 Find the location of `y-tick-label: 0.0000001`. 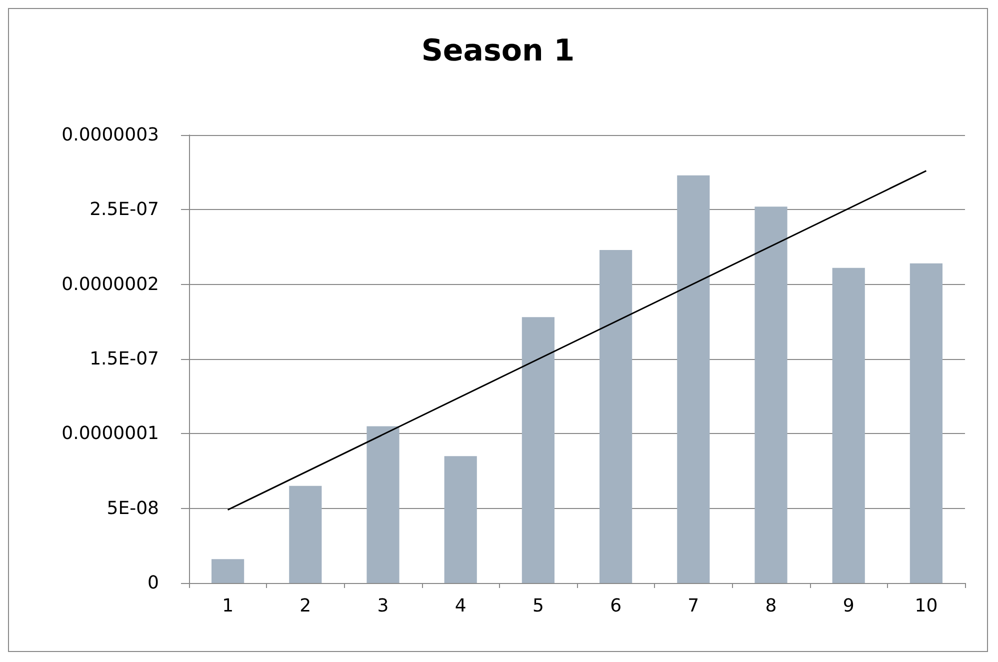

y-tick-label: 0.0000001 is located at coordinates (110, 433).